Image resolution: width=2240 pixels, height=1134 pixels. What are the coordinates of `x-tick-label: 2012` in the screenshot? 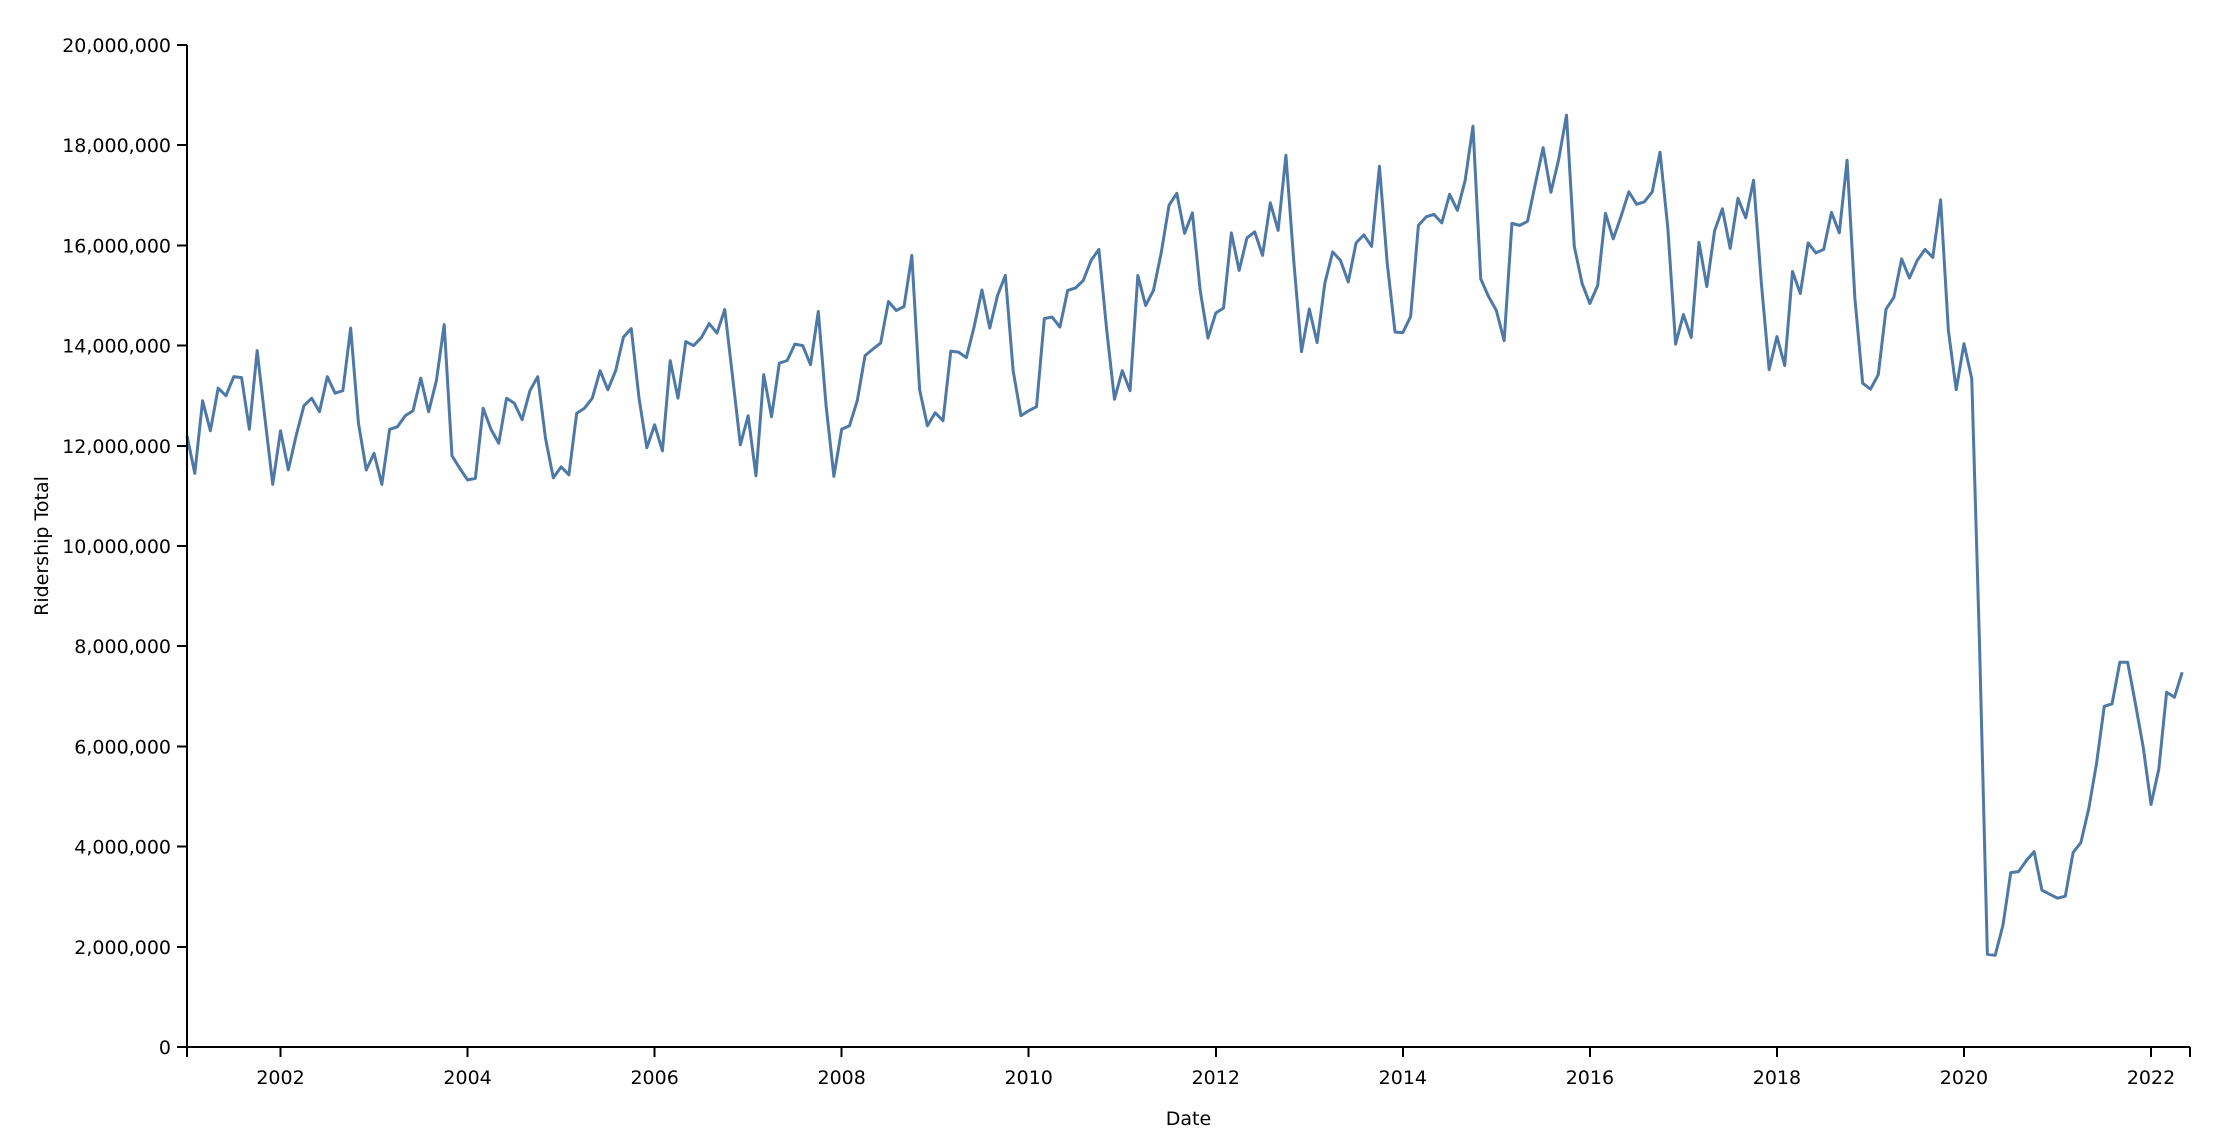 It's located at (1216, 1078).